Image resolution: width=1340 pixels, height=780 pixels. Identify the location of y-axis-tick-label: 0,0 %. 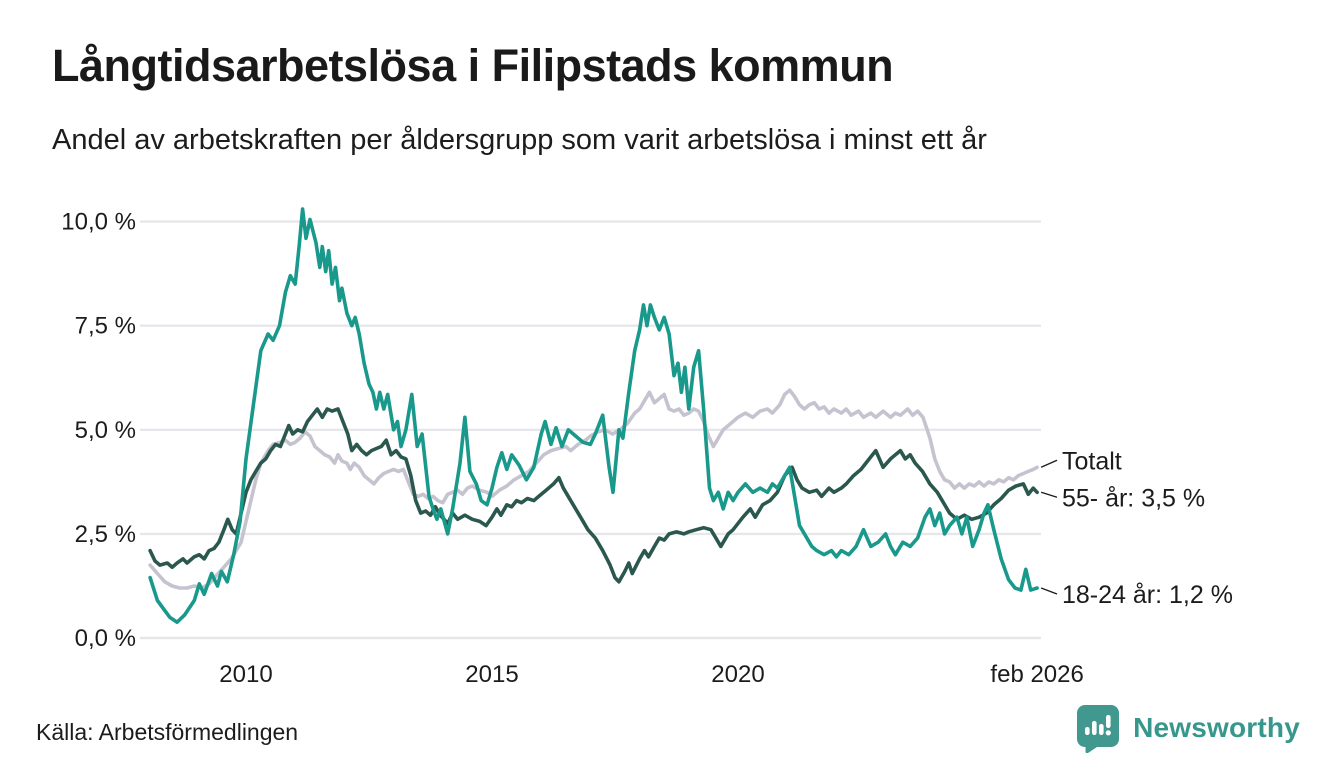
(105, 638).